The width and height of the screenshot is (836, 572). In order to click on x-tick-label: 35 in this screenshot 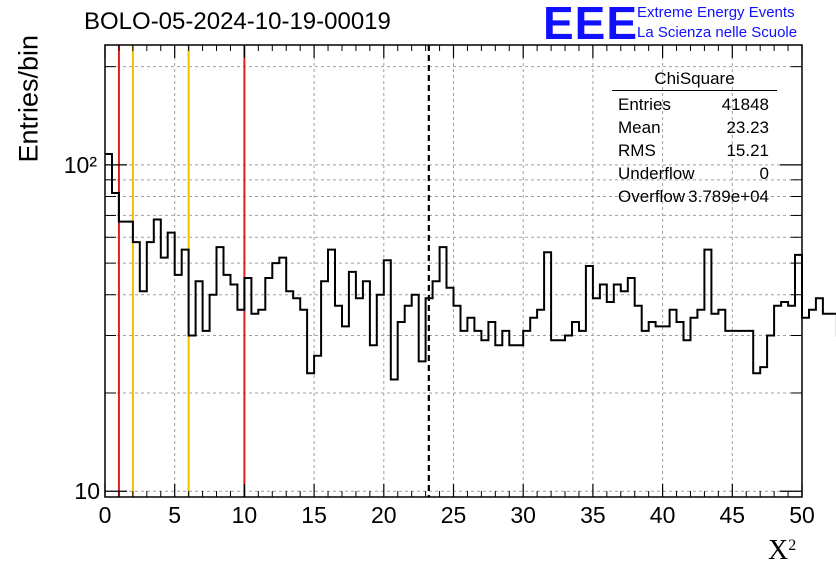, I will do `click(593, 515)`.